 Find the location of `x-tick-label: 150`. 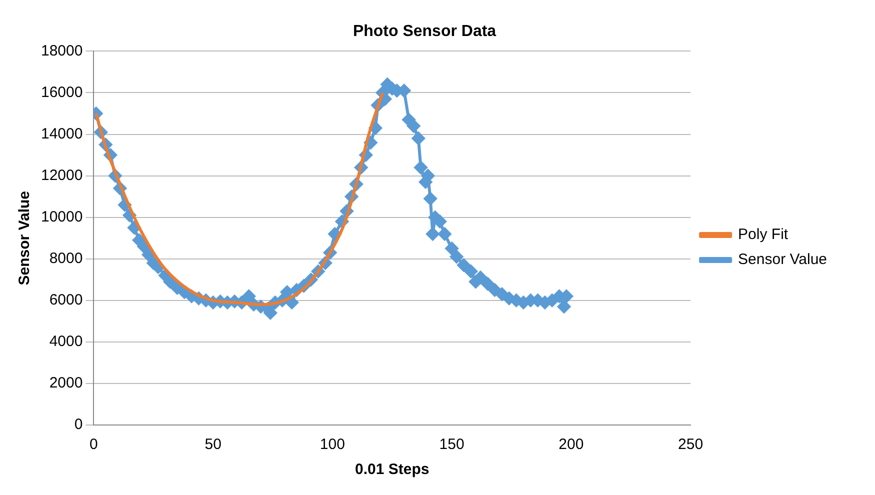

x-tick-label: 150 is located at coordinates (451, 445).